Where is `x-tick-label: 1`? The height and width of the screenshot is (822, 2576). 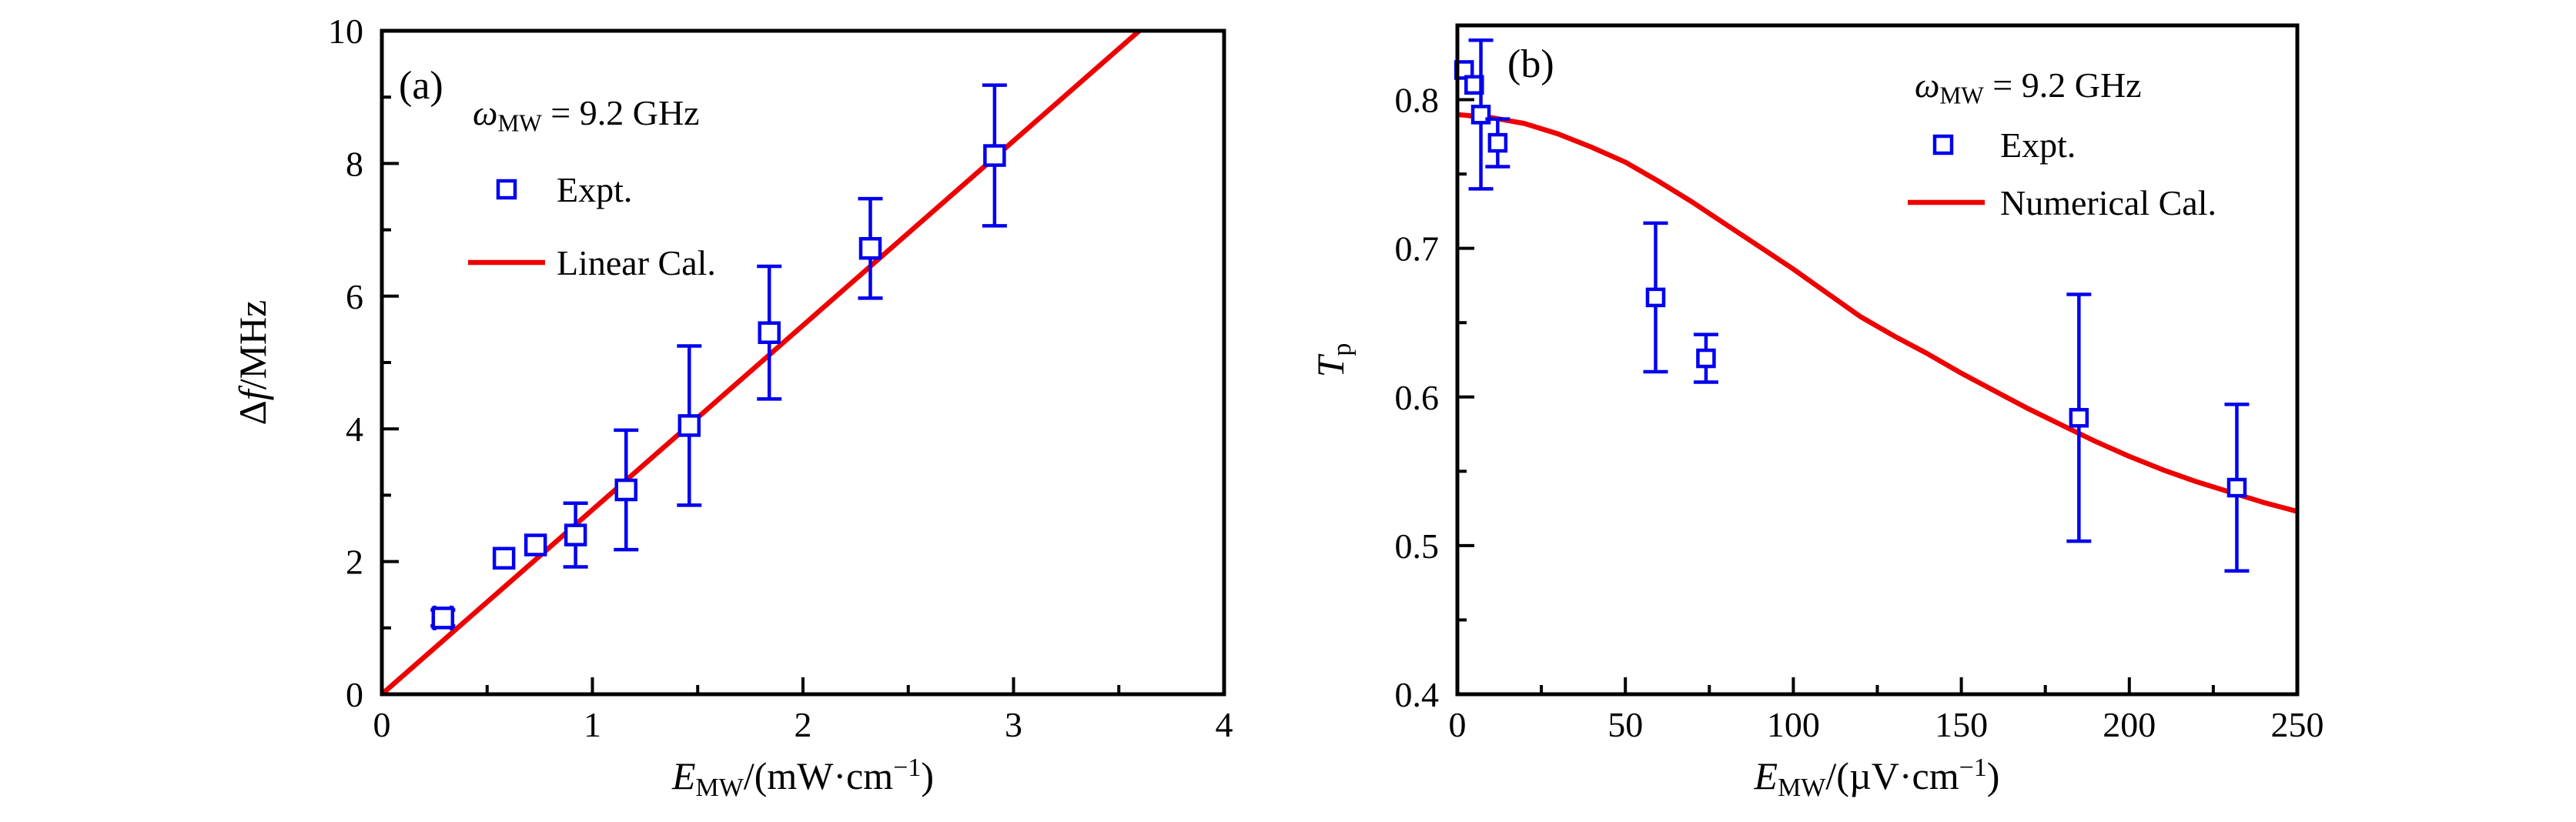 x-tick-label: 1 is located at coordinates (592, 724).